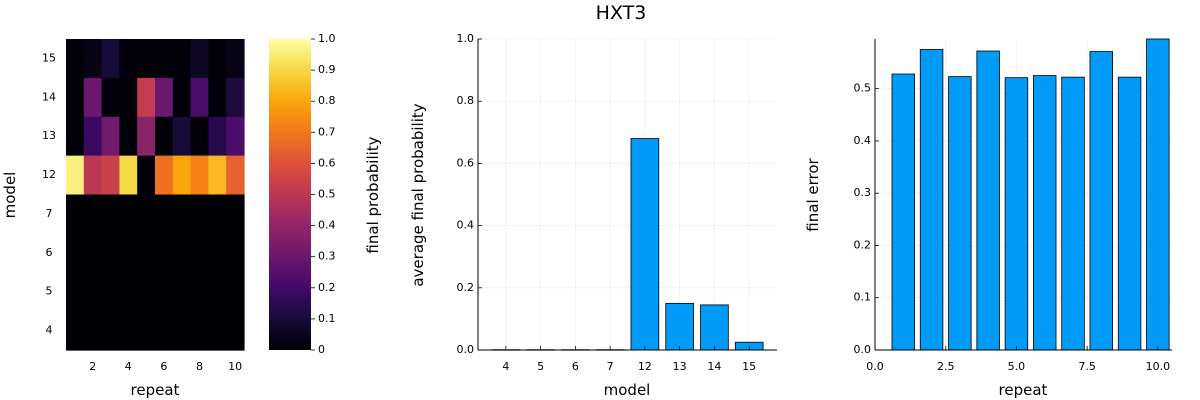  What do you see at coordinates (466, 225) in the screenshot?
I see `model-bar-y-tick-label: 0.4` at bounding box center [466, 225].